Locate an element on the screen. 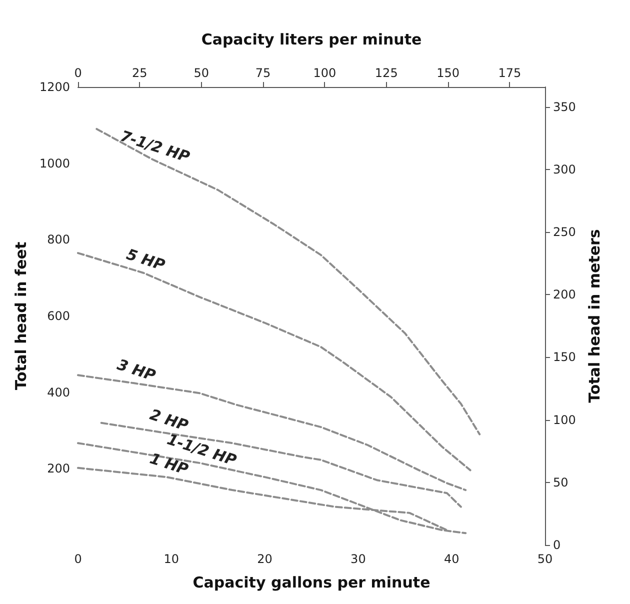  x2-tick-label: 0 is located at coordinates (78, 73).